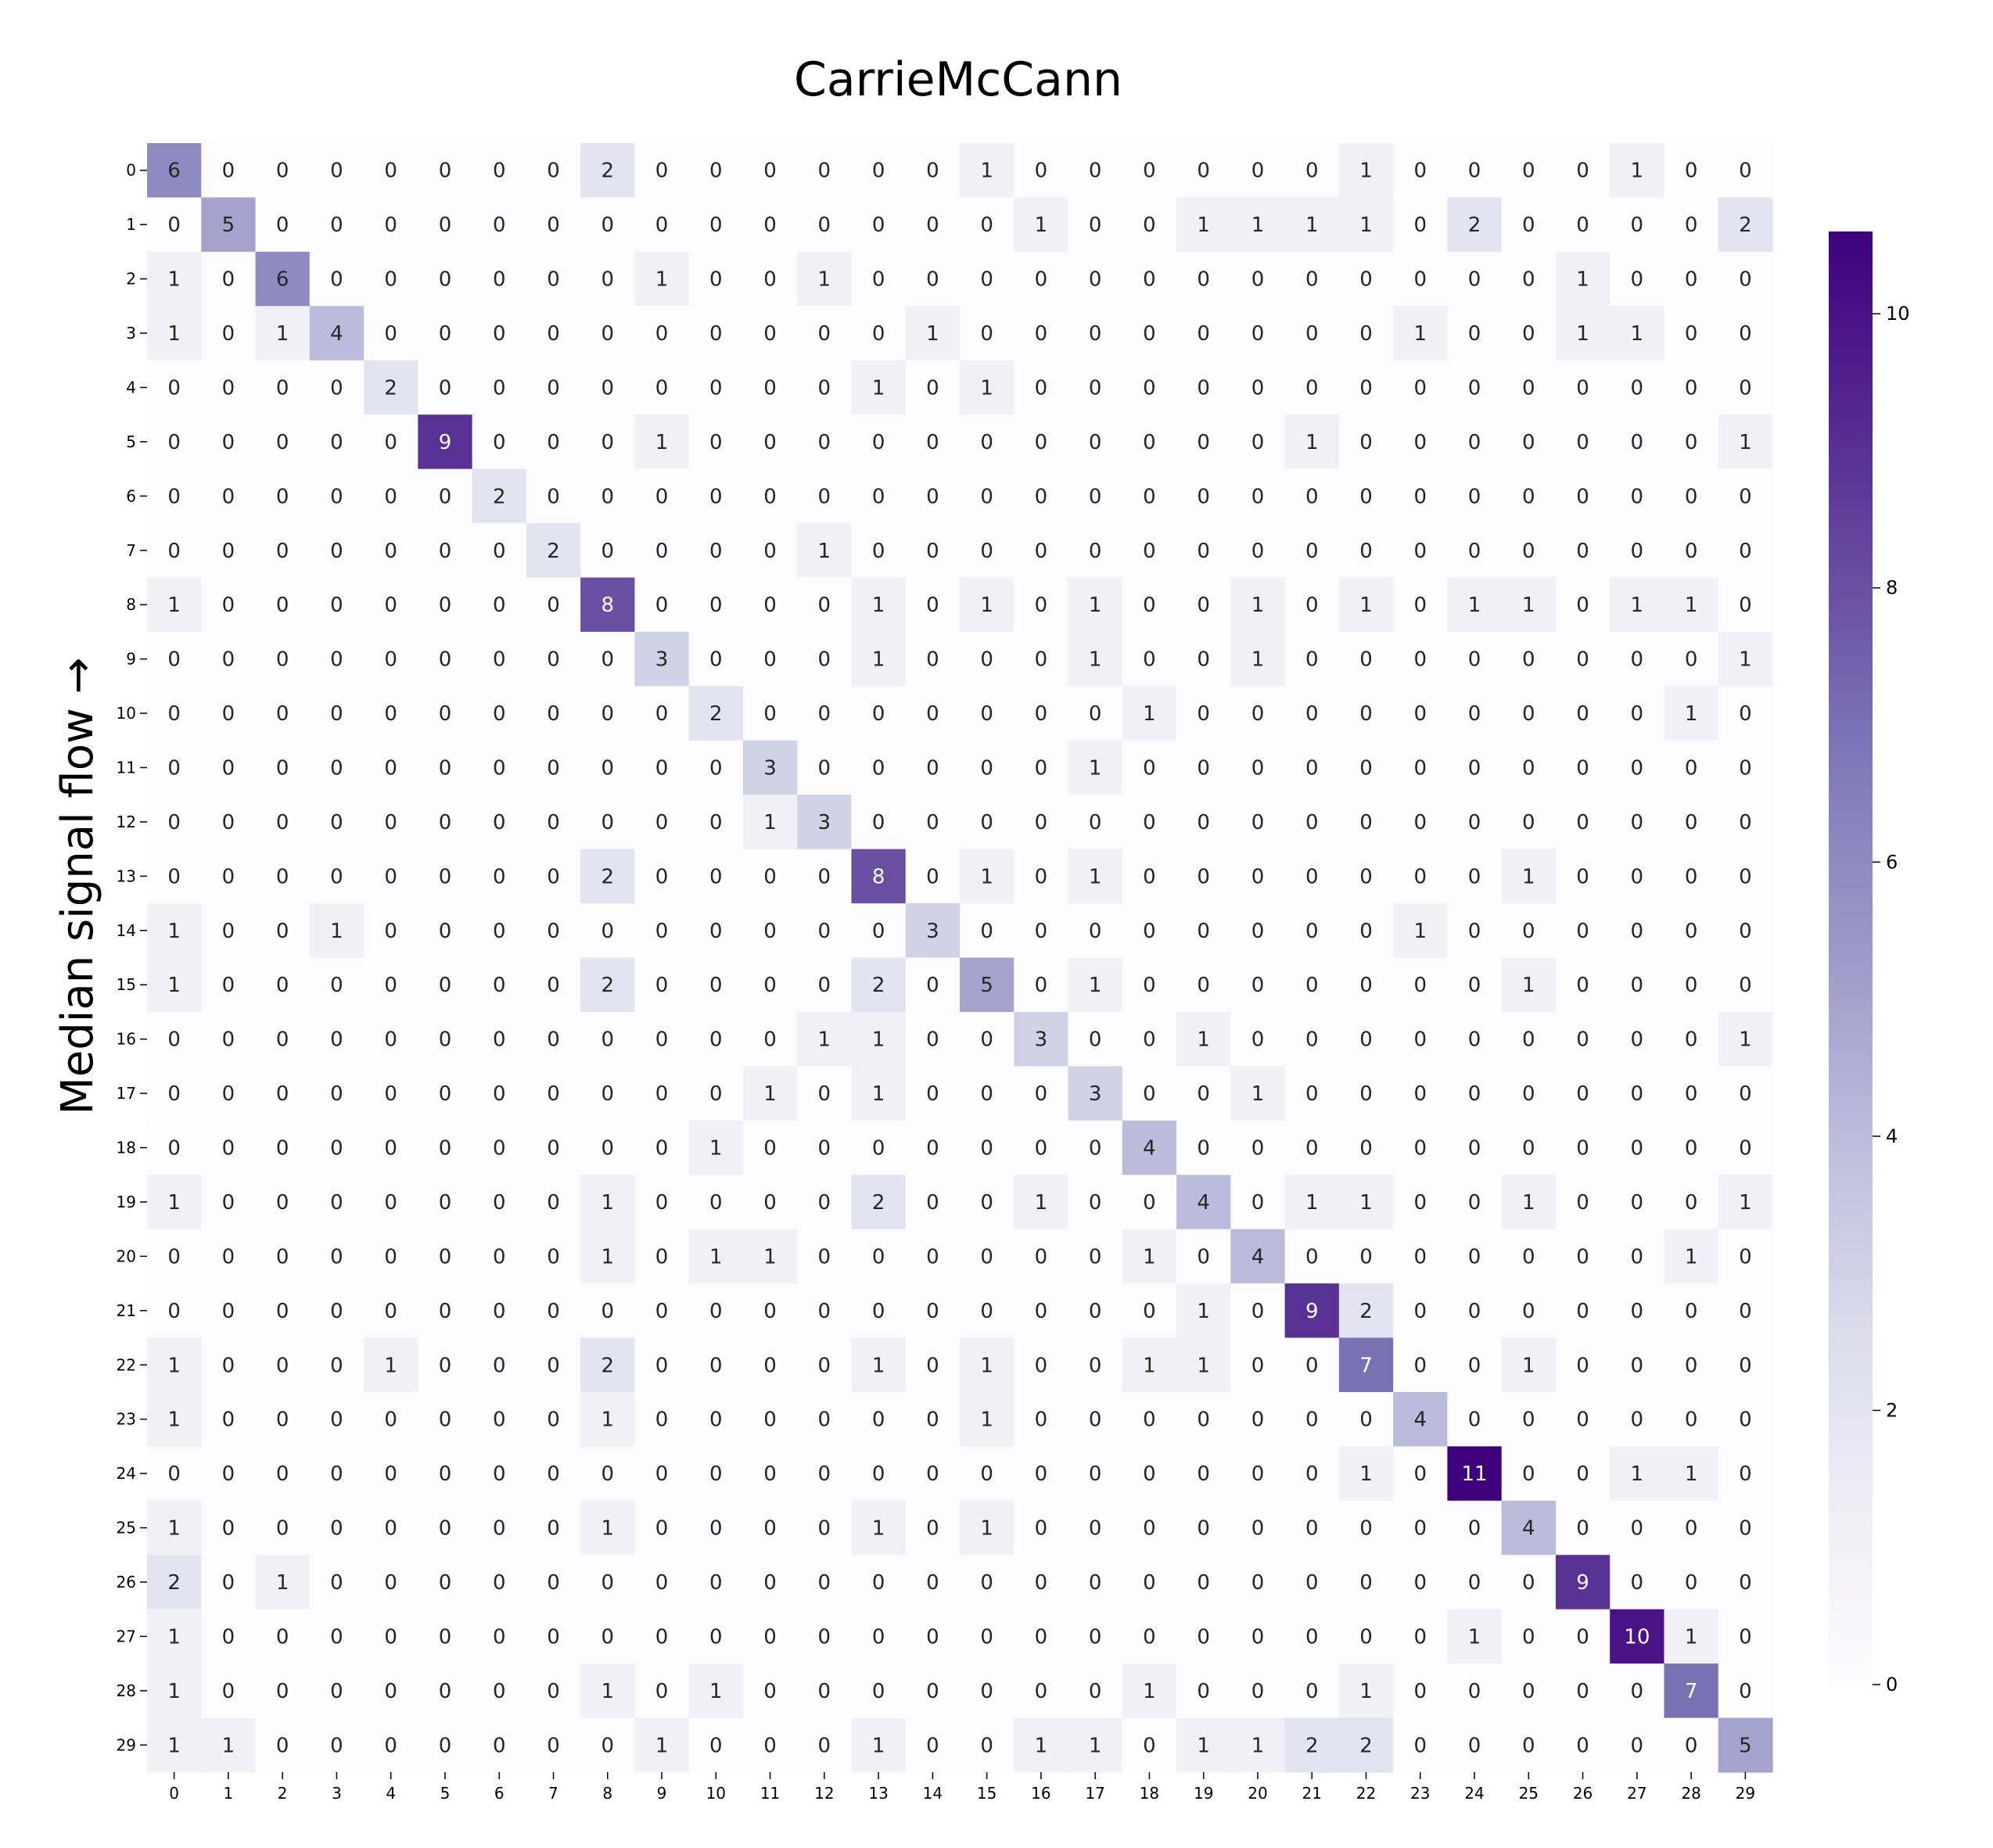  I want to click on cell-label-22-22: 7, so click(1366, 1365).